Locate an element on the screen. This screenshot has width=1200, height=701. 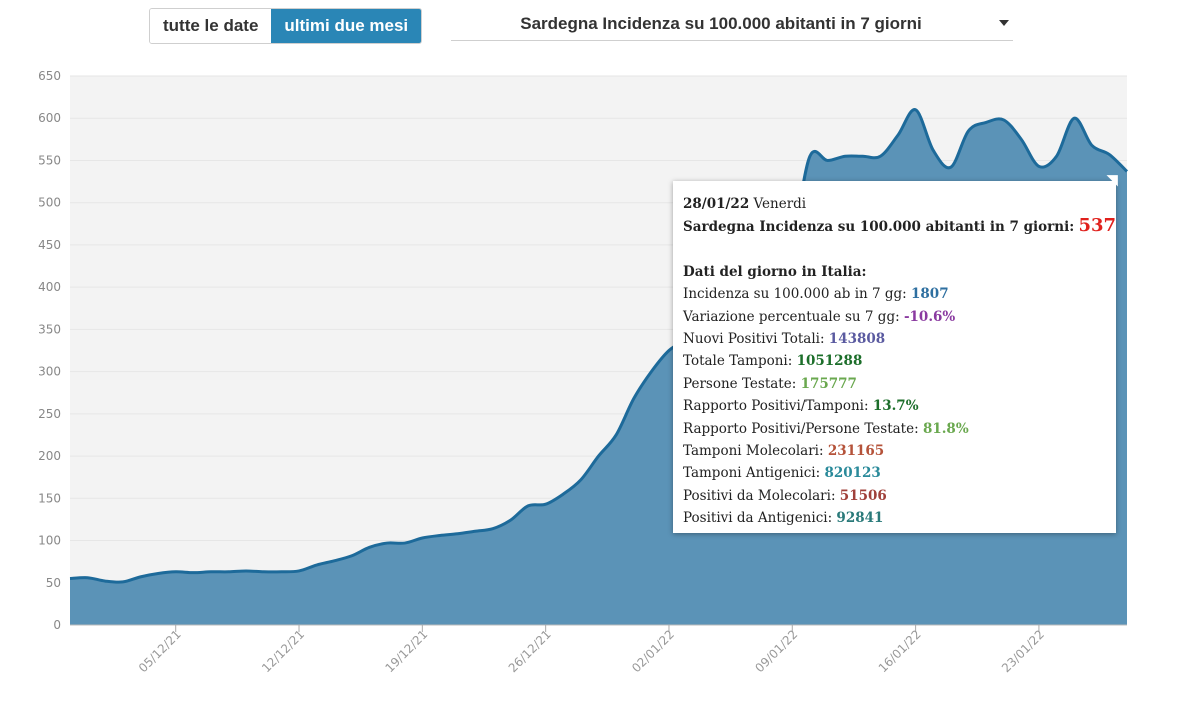
tooltip-row: Nuovi Positivi Totali: 143808 is located at coordinates (894, 339).